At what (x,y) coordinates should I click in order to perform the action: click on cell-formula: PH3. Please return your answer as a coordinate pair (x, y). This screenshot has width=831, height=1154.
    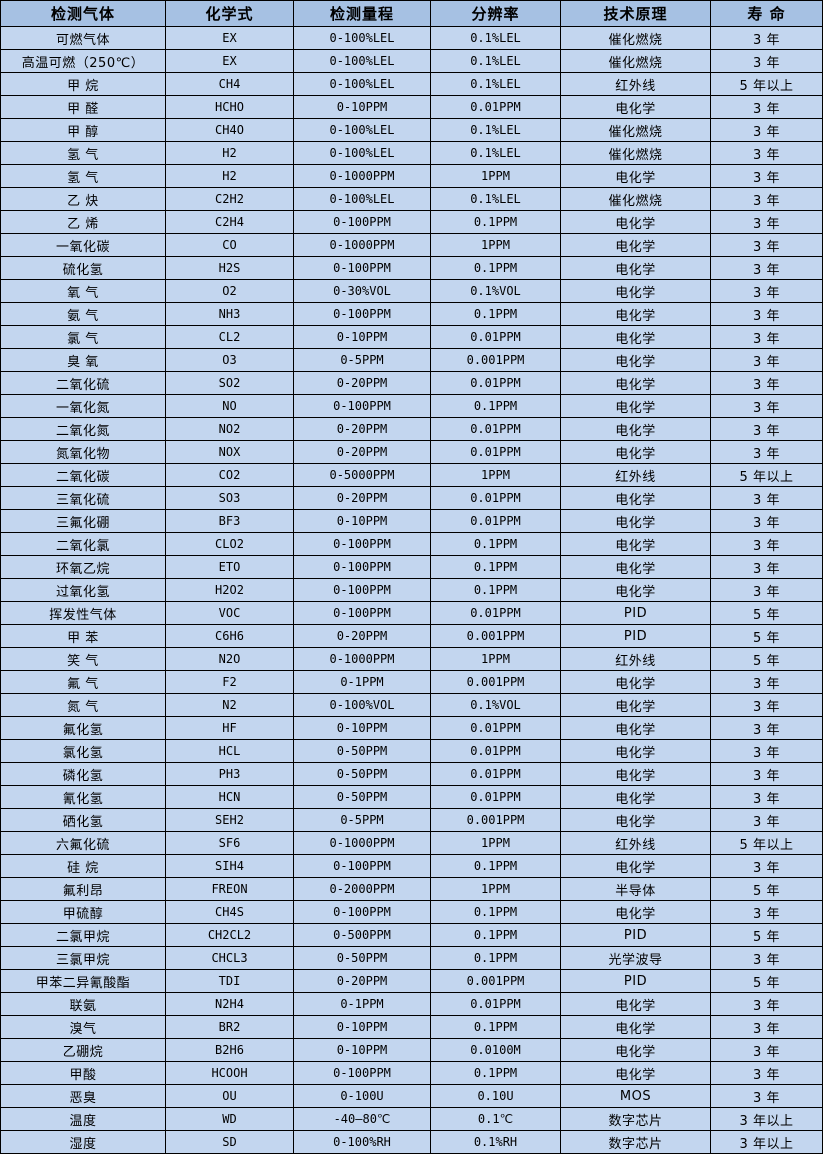
    Looking at the image, I should click on (229, 774).